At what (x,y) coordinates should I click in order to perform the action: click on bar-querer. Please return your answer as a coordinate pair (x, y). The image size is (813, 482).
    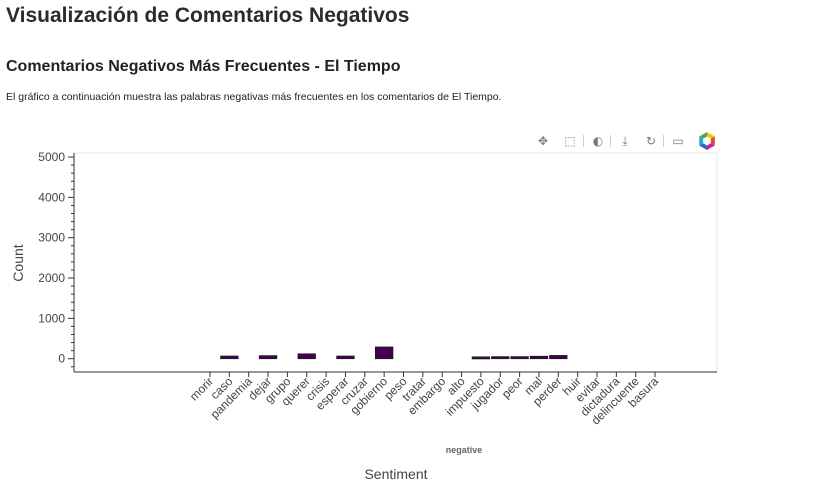
    Looking at the image, I should click on (306, 356).